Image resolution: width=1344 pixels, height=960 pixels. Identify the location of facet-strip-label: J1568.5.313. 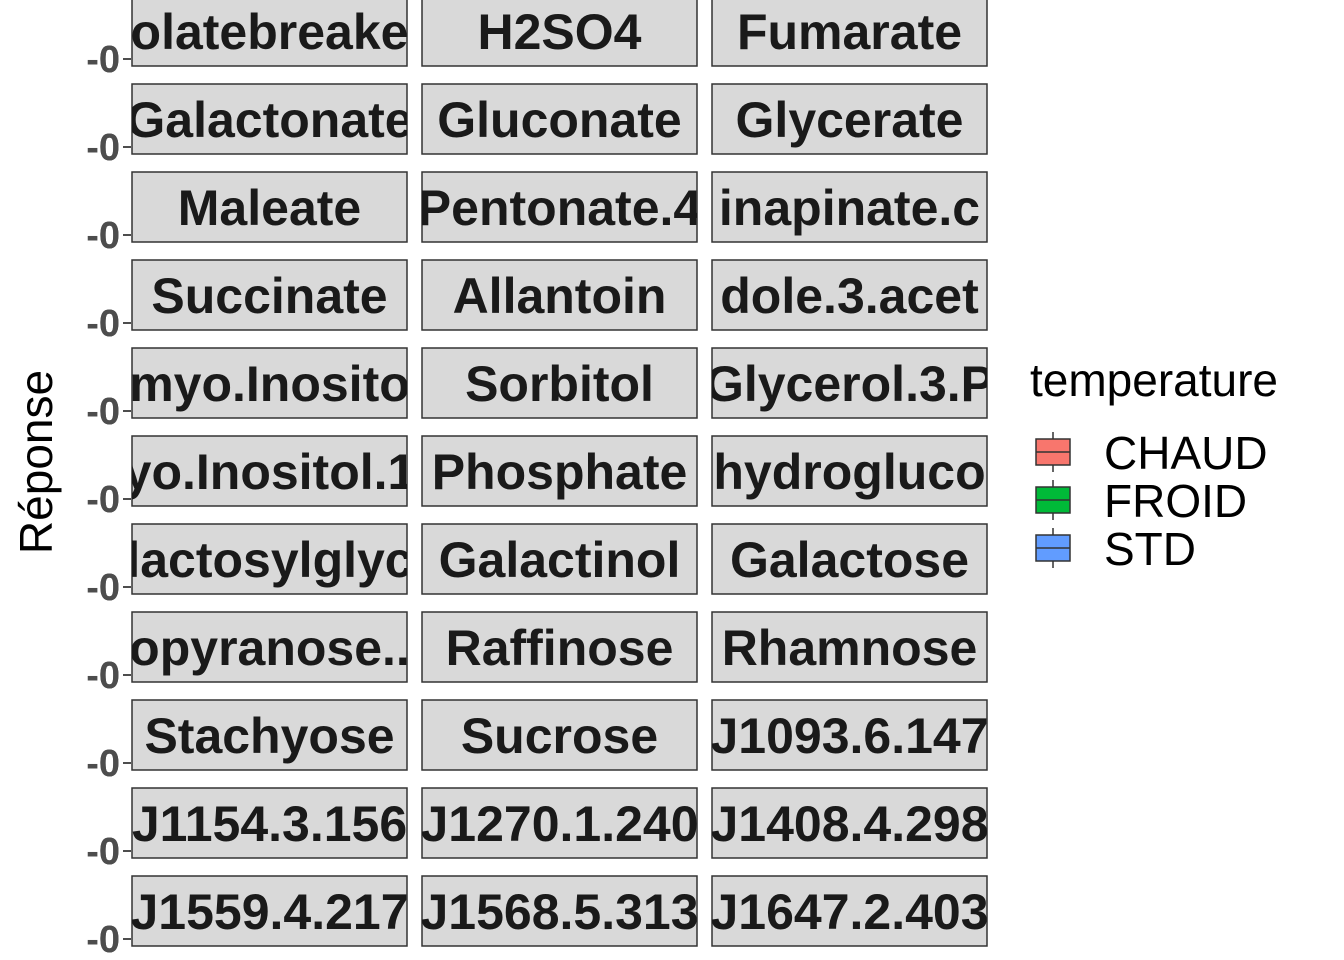
(559, 912).